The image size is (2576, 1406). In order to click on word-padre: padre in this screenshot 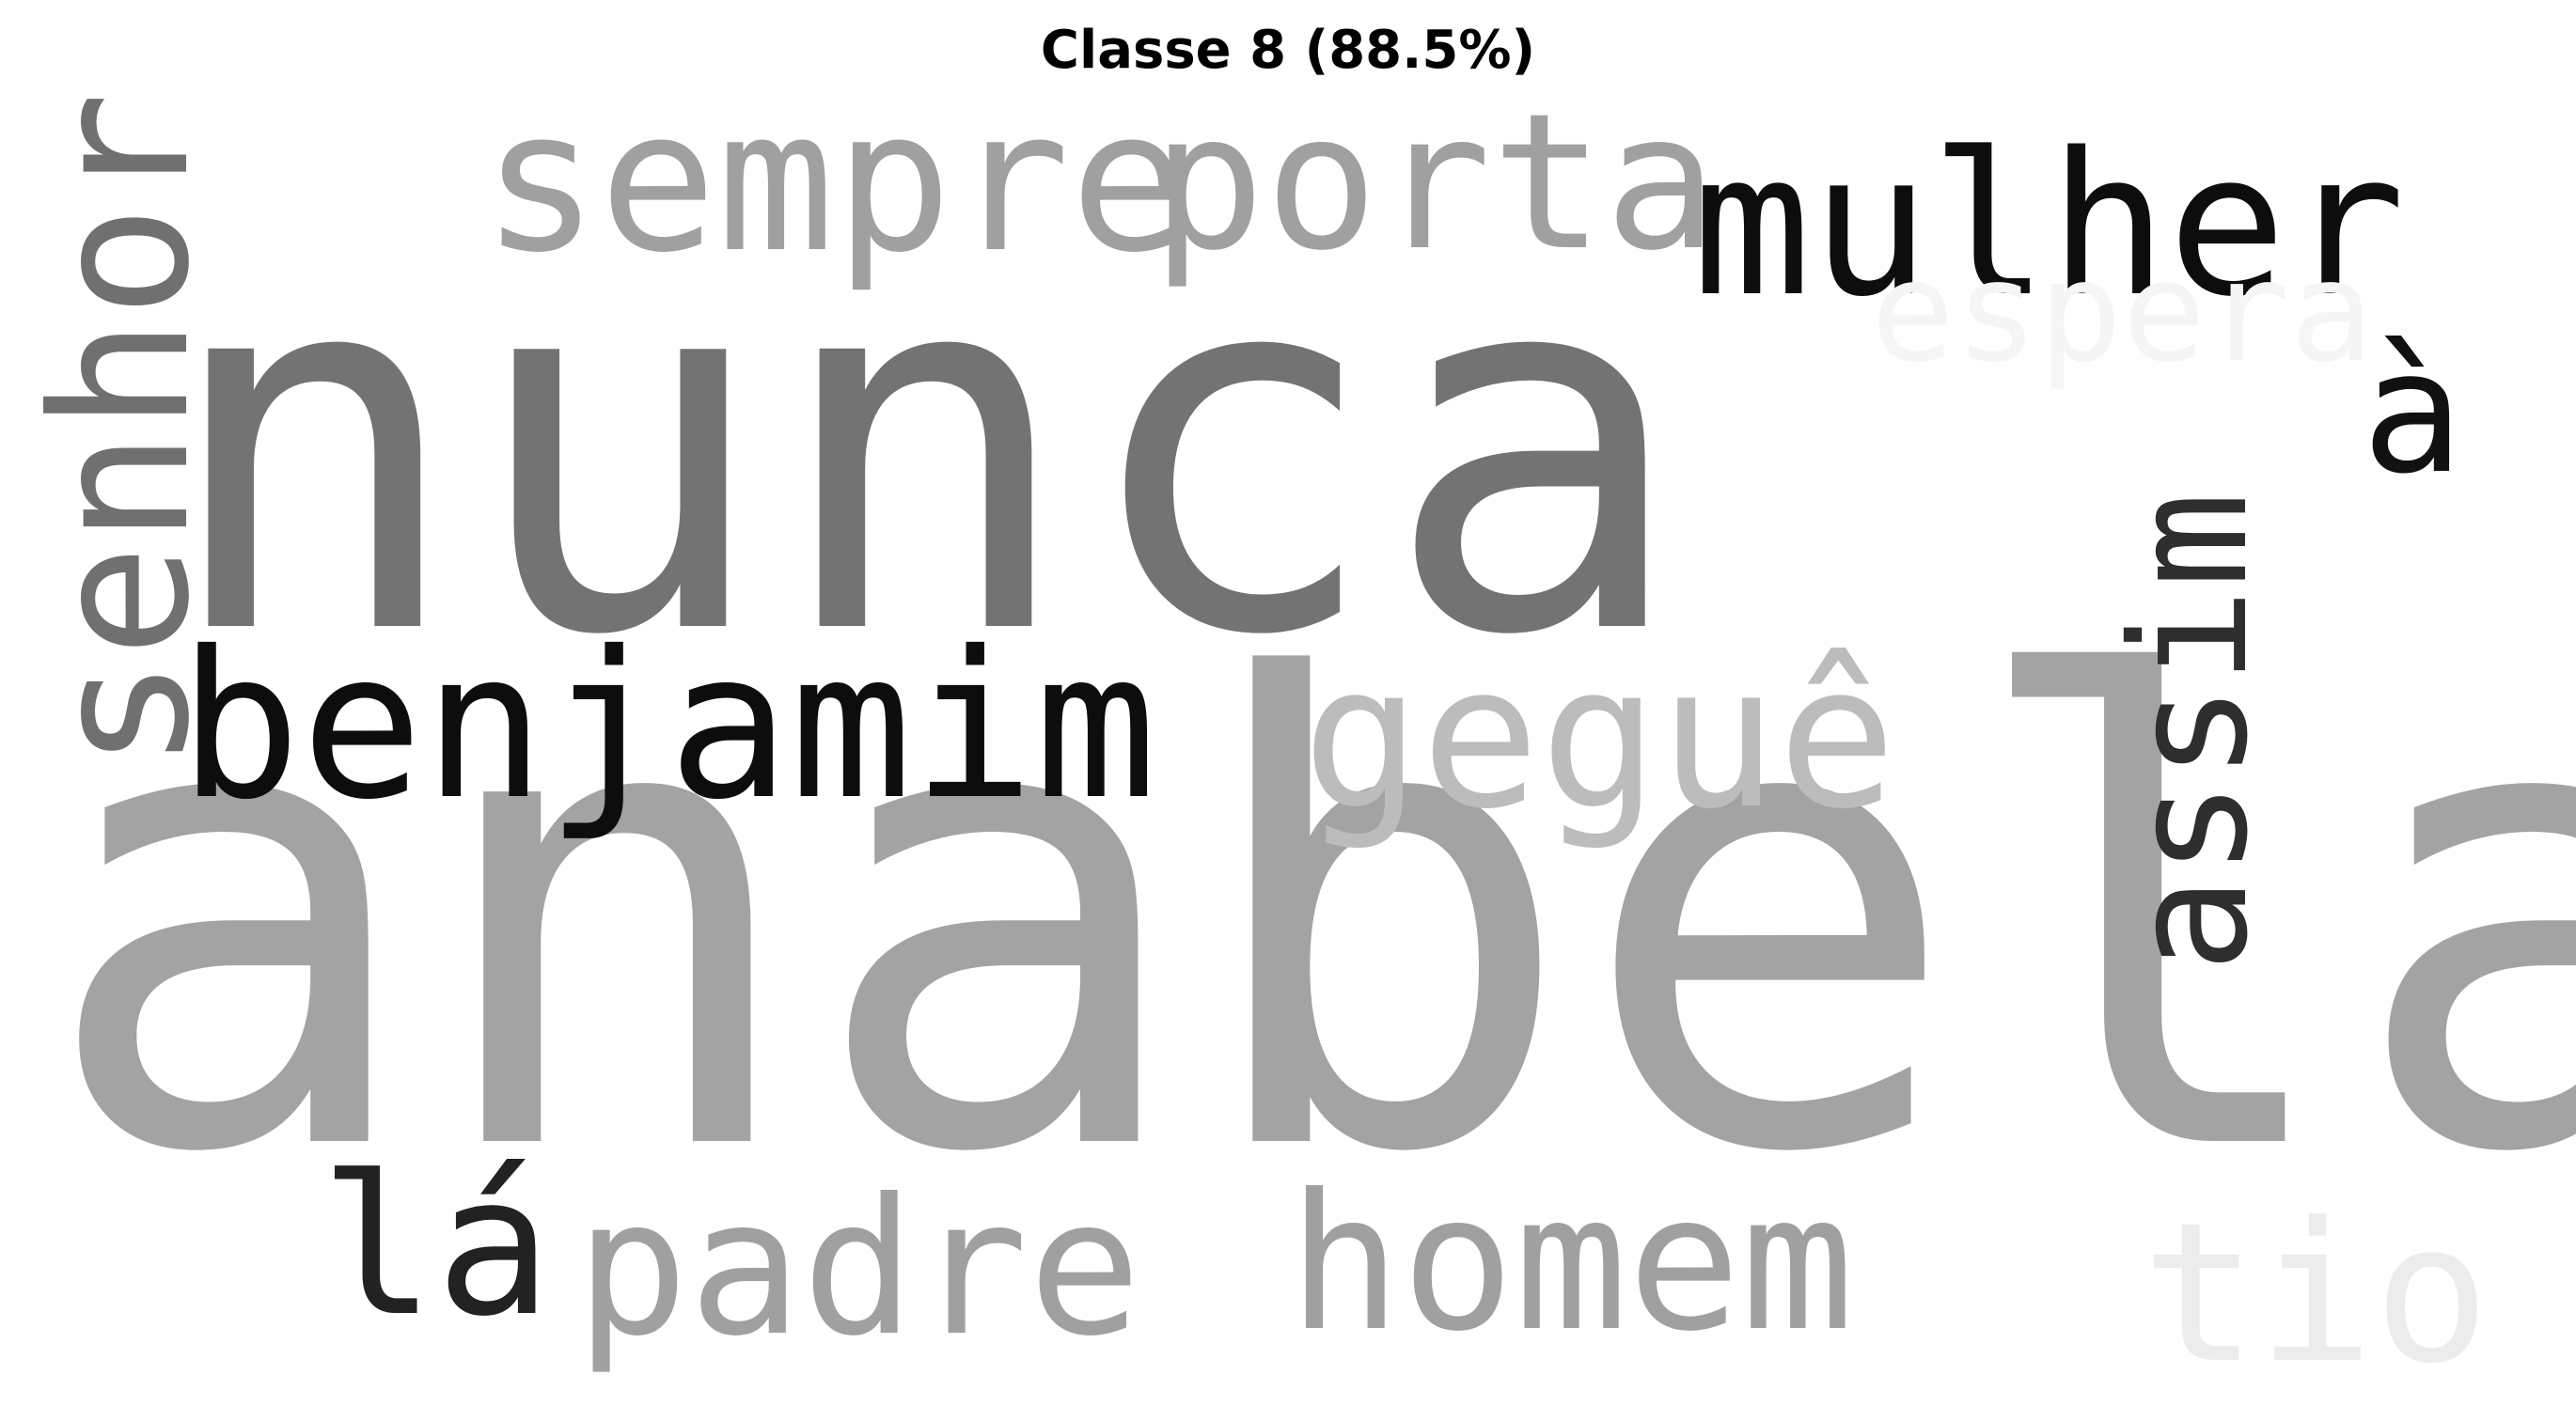, I will do `click(858, 1268)`.